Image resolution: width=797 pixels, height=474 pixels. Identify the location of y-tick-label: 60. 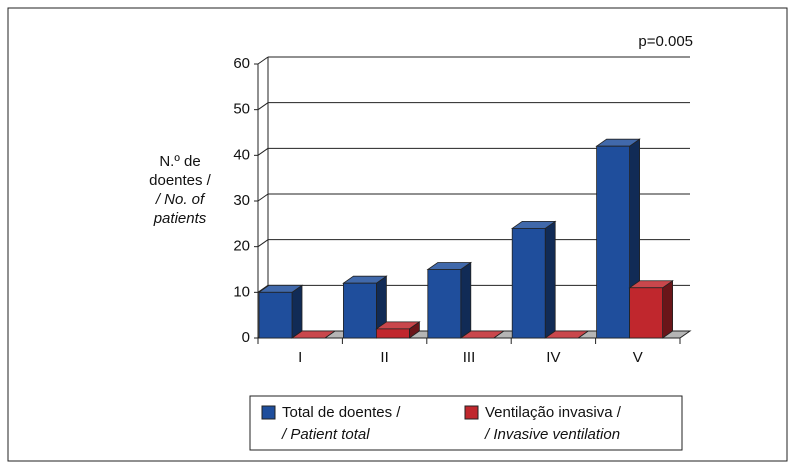
(241, 63).